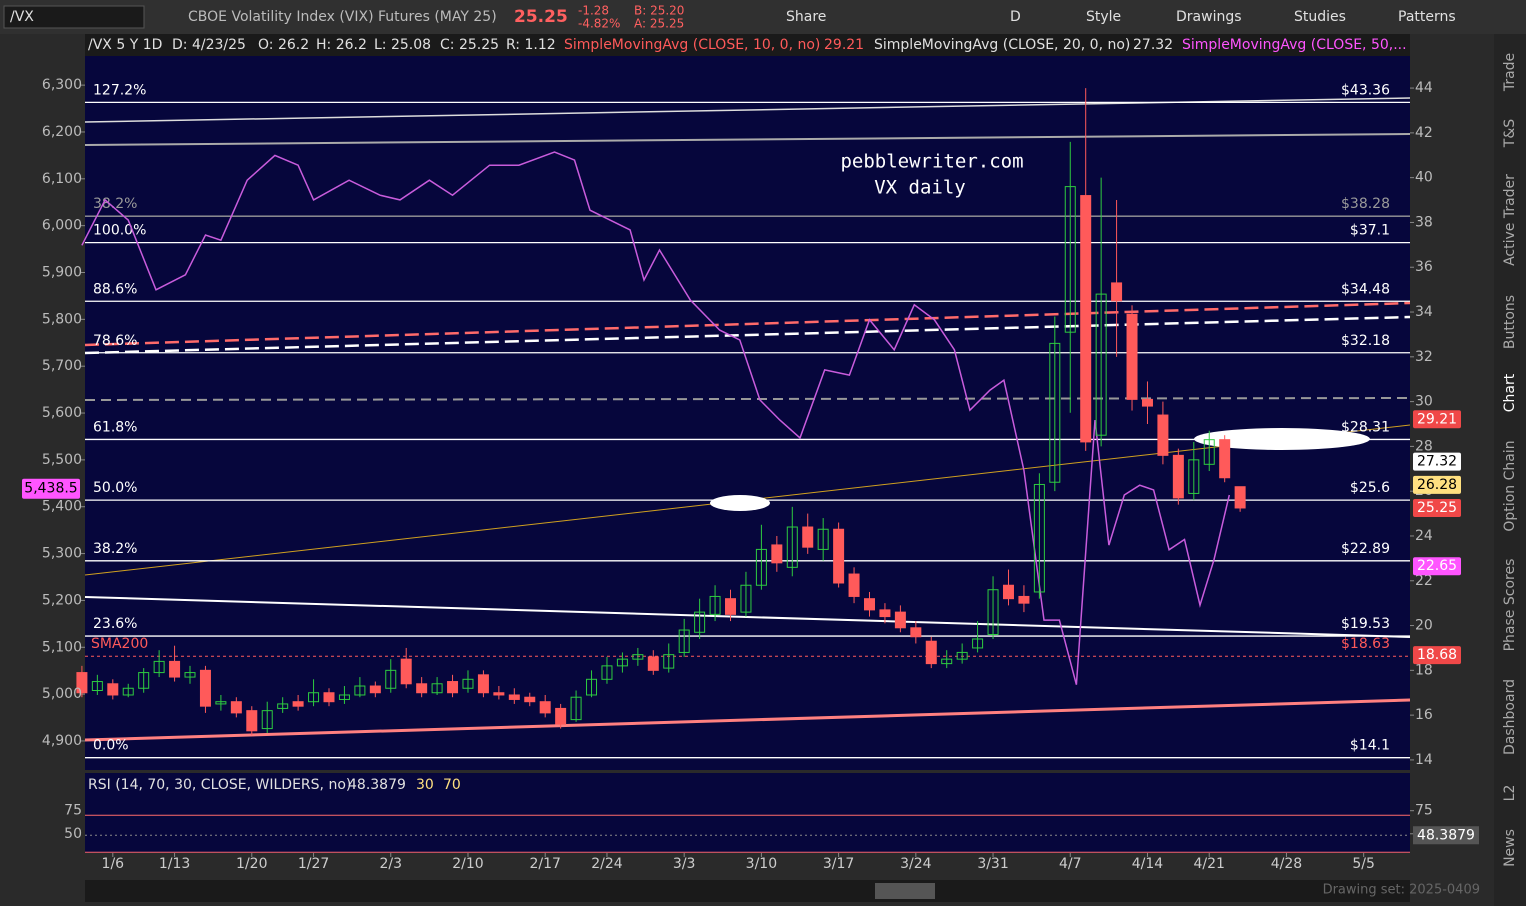 This screenshot has height=906, width=1526. I want to click on info-date: D: 4/23/25, so click(209, 45).